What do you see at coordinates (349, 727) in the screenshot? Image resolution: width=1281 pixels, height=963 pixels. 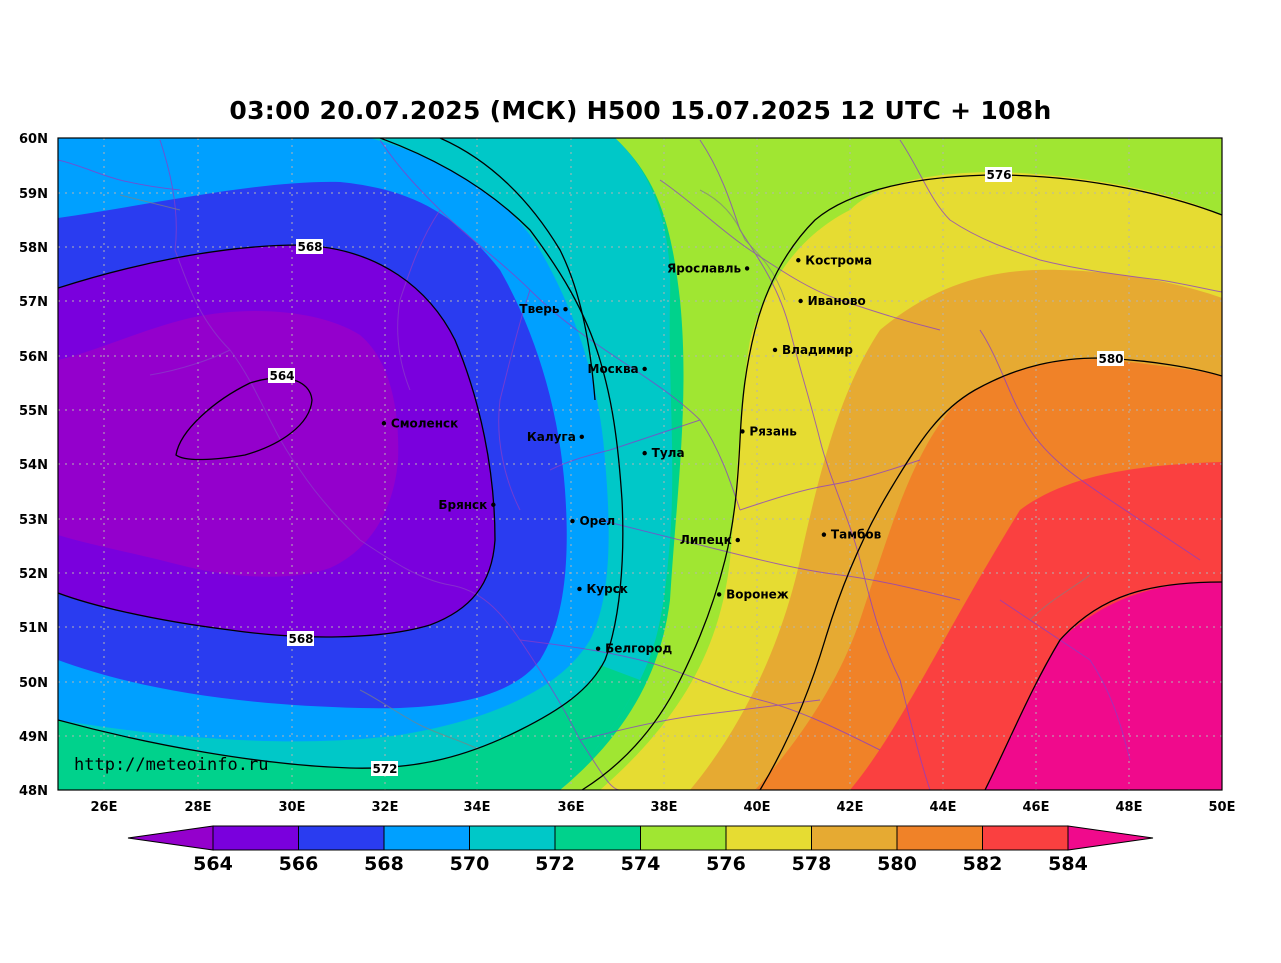 I see `band-574-south` at bounding box center [349, 727].